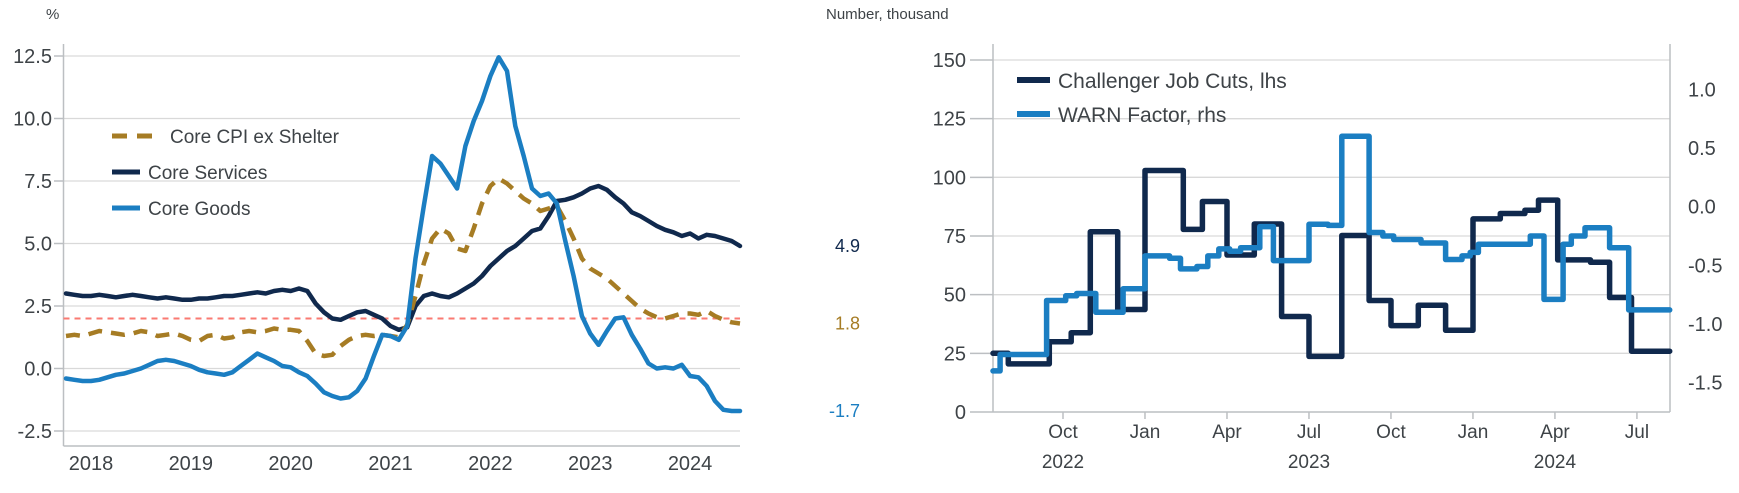 The image size is (1739, 493). I want to click on x-axis-tick-label: 2022, so click(490, 464).